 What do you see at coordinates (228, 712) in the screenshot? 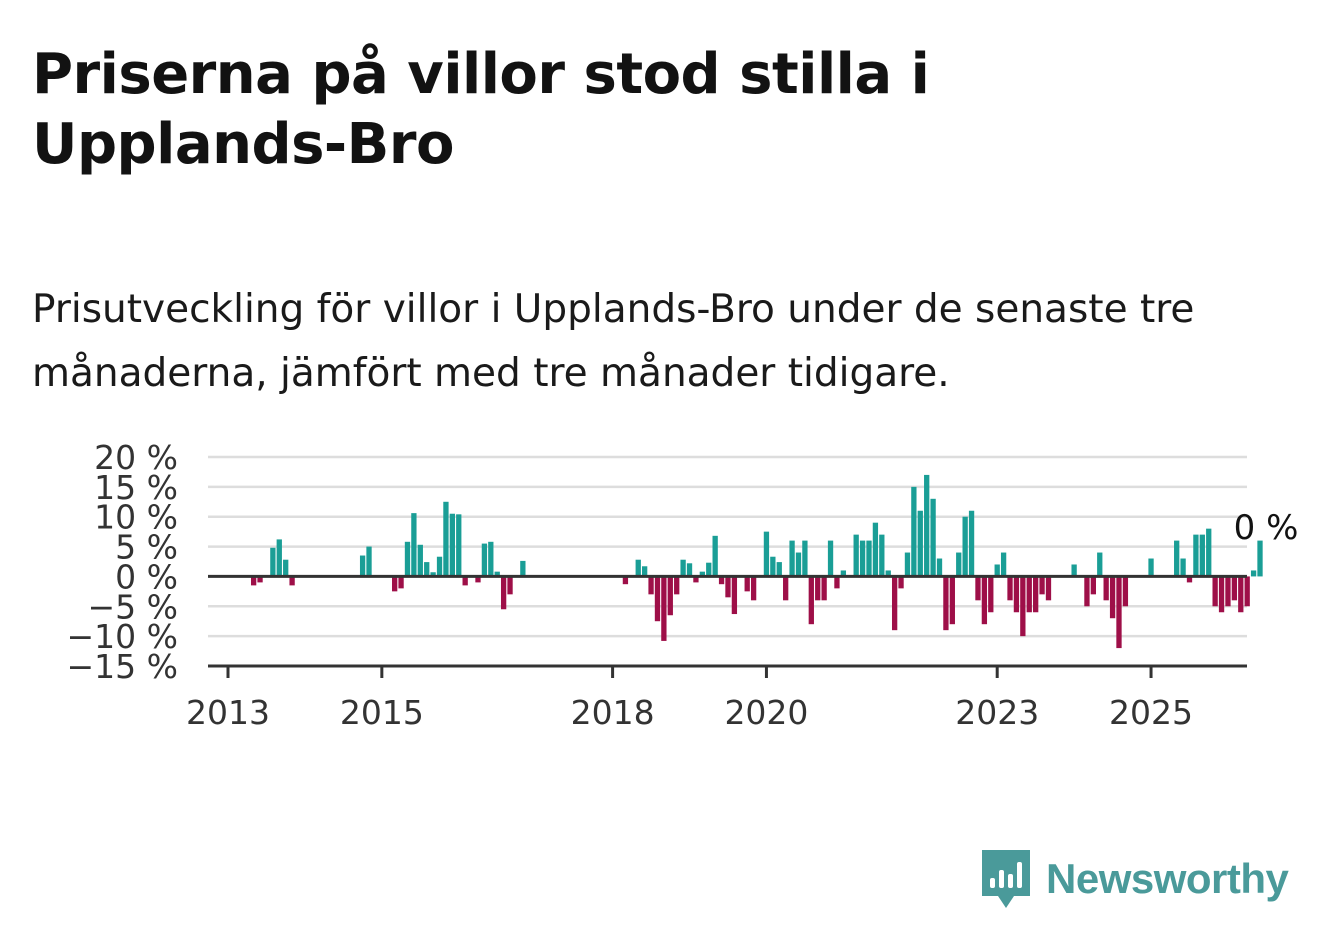
I see `x-tick-label: 2013` at bounding box center [228, 712].